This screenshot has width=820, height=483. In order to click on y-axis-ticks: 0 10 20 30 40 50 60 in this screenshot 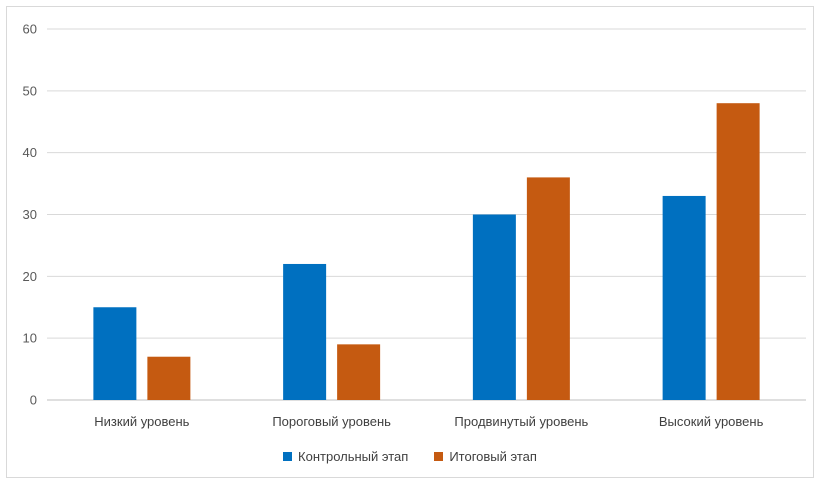, I will do `click(30, 215)`.